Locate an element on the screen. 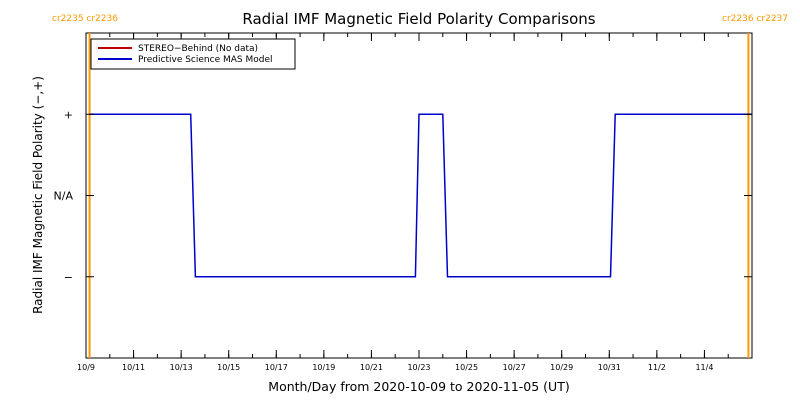  carrington-rotation-labels: cr2235 cr2236 cr2236 cr2237 is located at coordinates (420, 19).